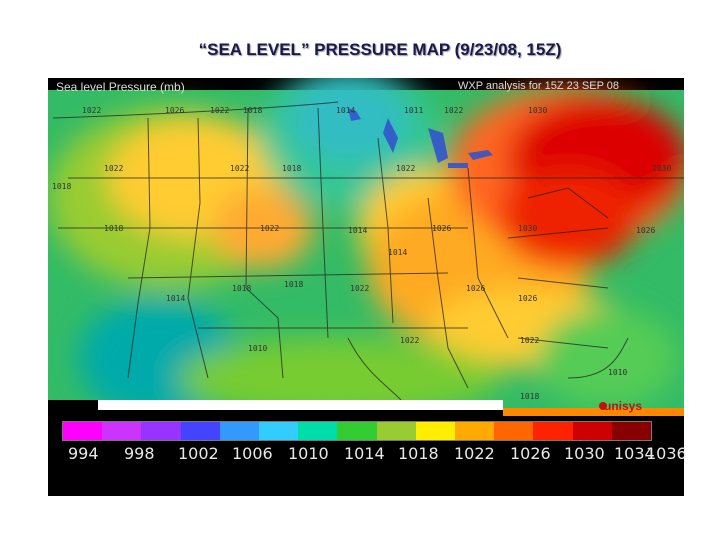 The image size is (720, 540). Describe the element at coordinates (414, 110) in the screenshot. I see `isobar-label: 1011` at that location.